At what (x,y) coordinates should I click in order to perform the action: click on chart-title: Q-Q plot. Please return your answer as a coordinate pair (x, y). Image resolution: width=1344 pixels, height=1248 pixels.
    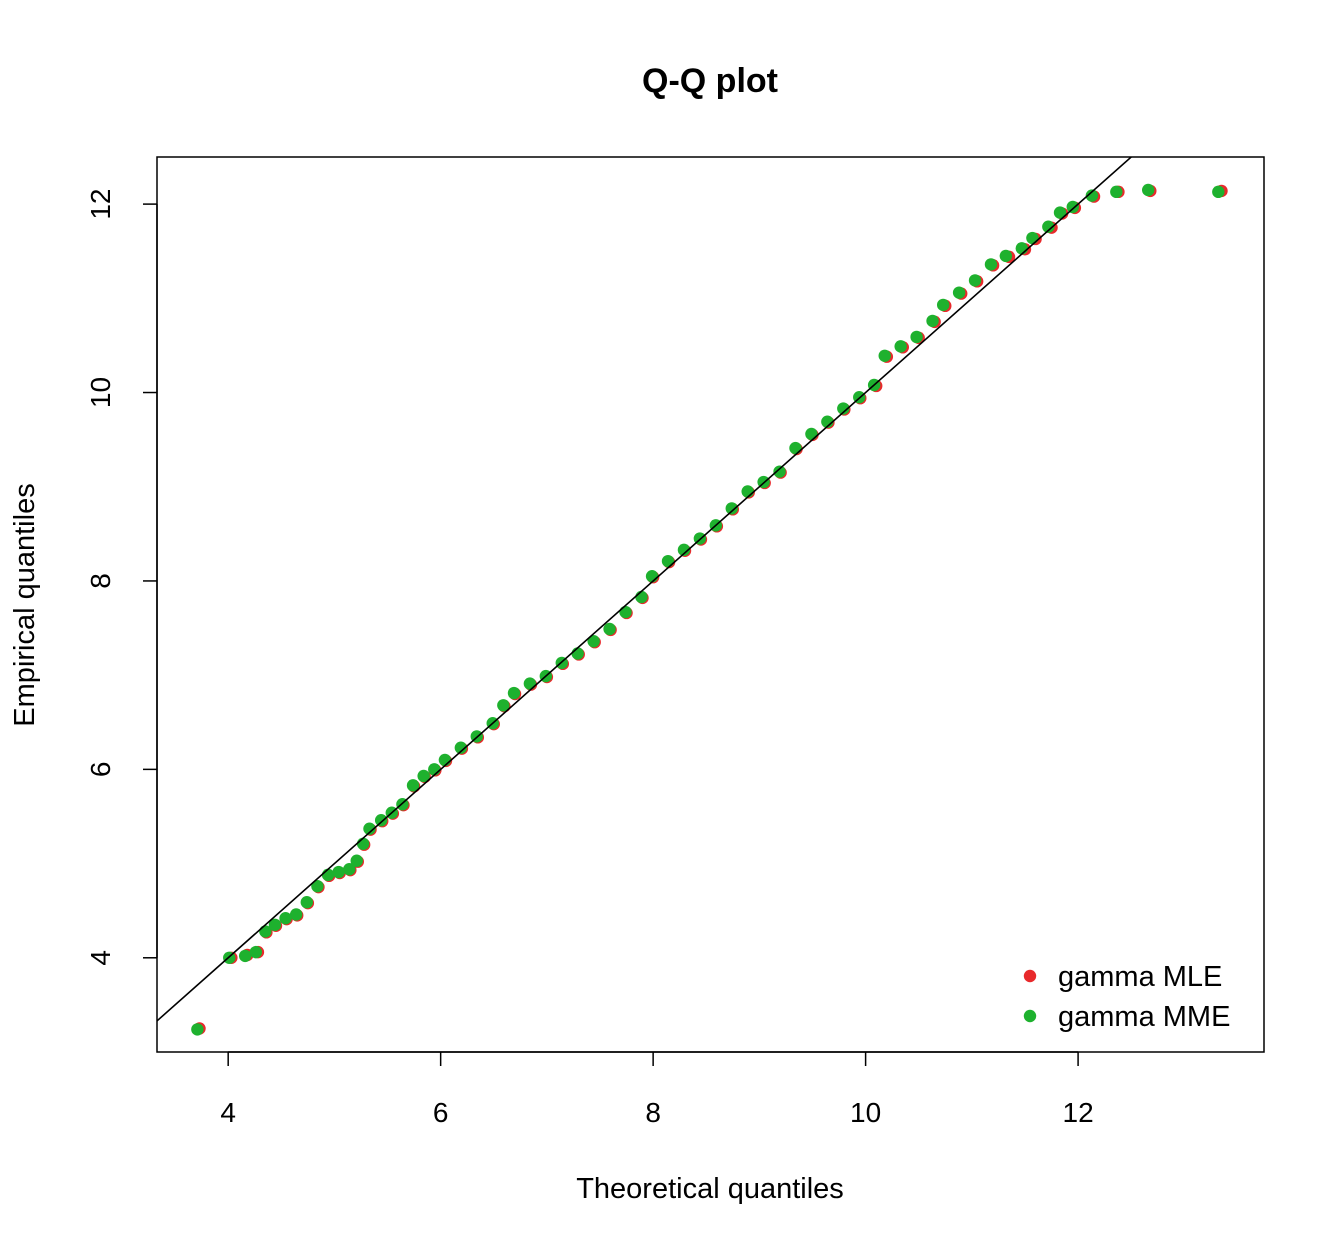
    Looking at the image, I should click on (710, 81).